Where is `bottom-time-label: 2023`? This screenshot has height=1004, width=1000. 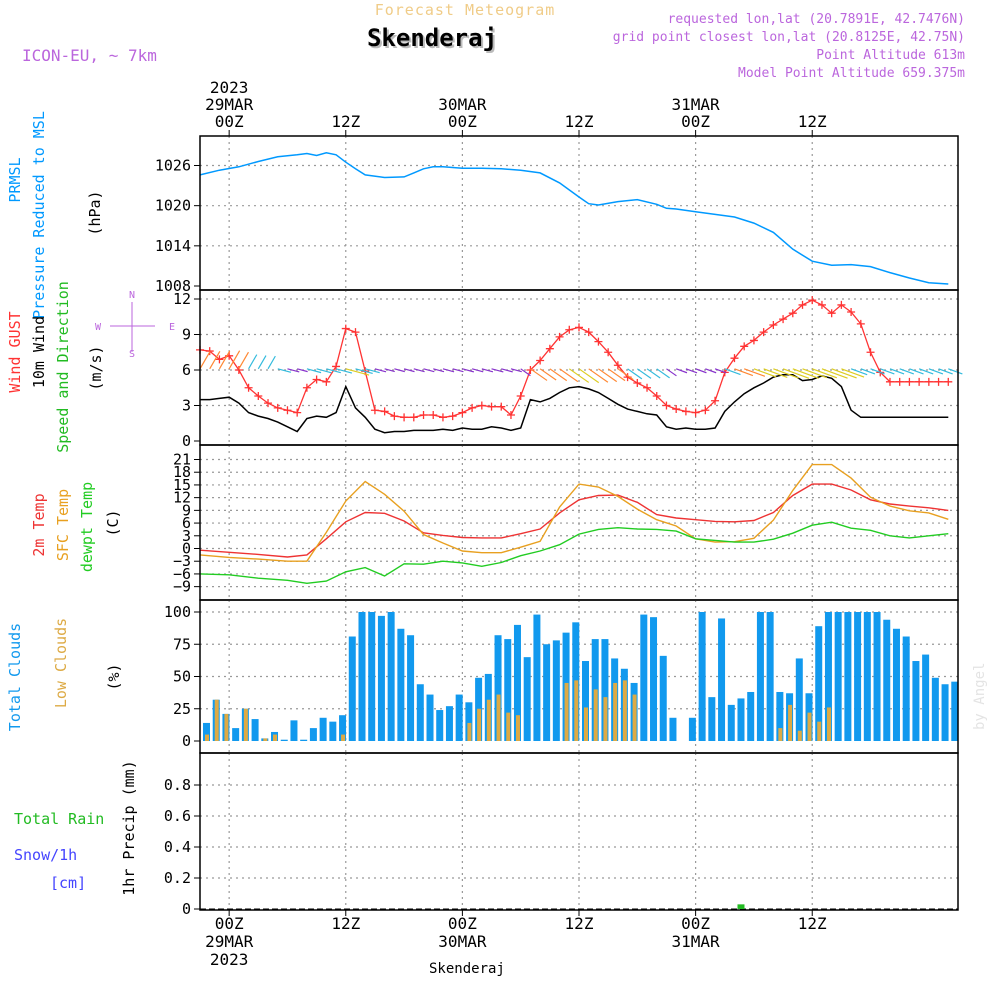
bottom-time-label: 2023 is located at coordinates (229, 959).